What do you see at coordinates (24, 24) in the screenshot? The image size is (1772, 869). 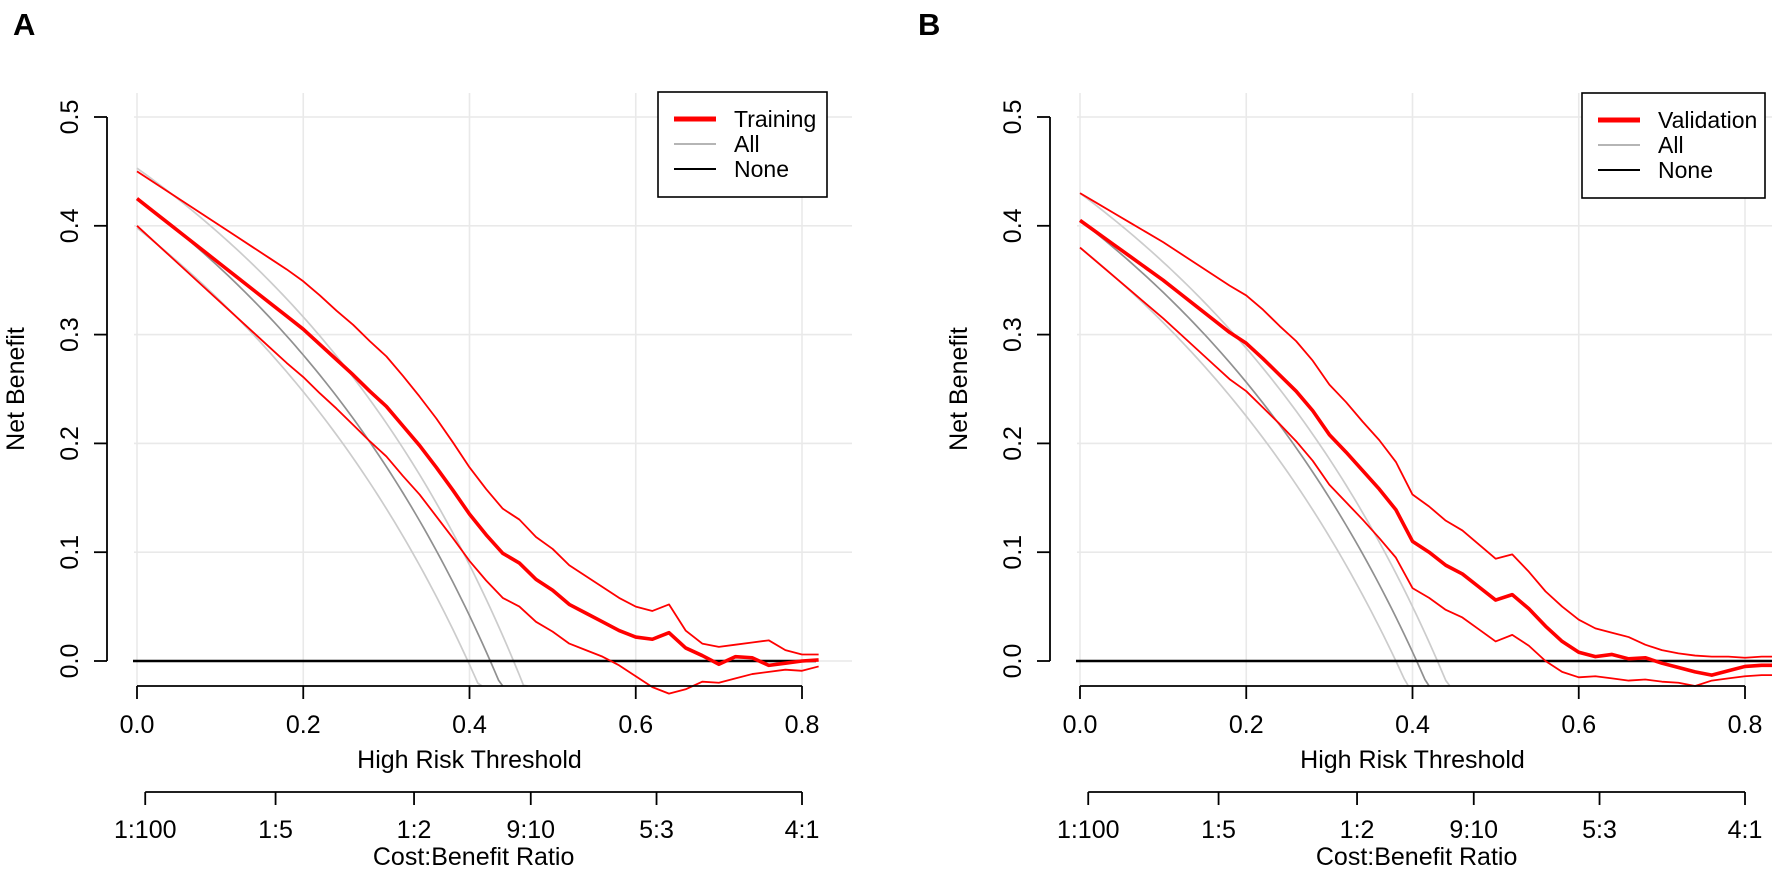 I see `panel-letter: A` at bounding box center [24, 24].